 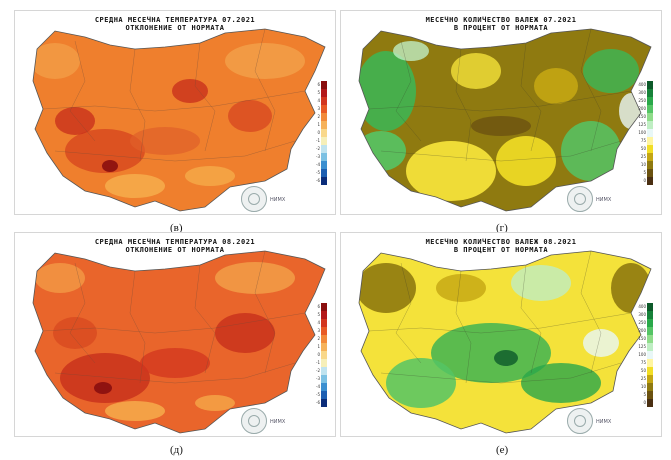 What do you see at coordinates (318, 362) in the screenshot?
I see `legend-label: -1` at bounding box center [318, 362].